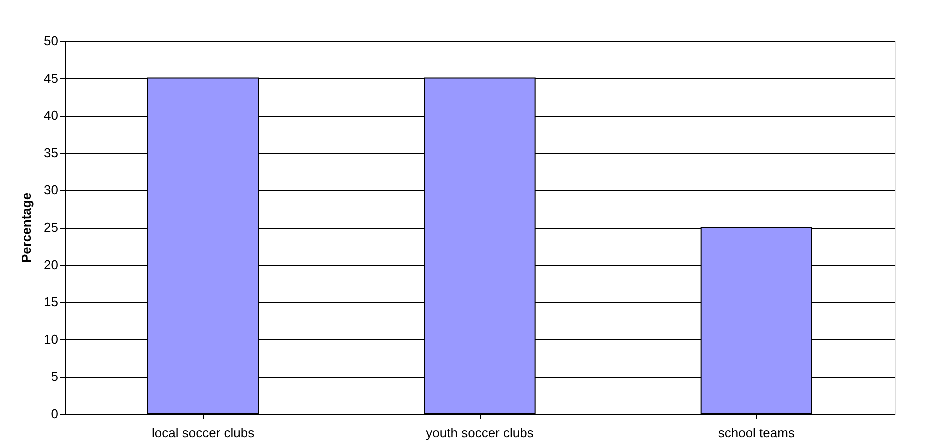 Image resolution: width=940 pixels, height=444 pixels. I want to click on y-tick-label: 35, so click(51, 152).